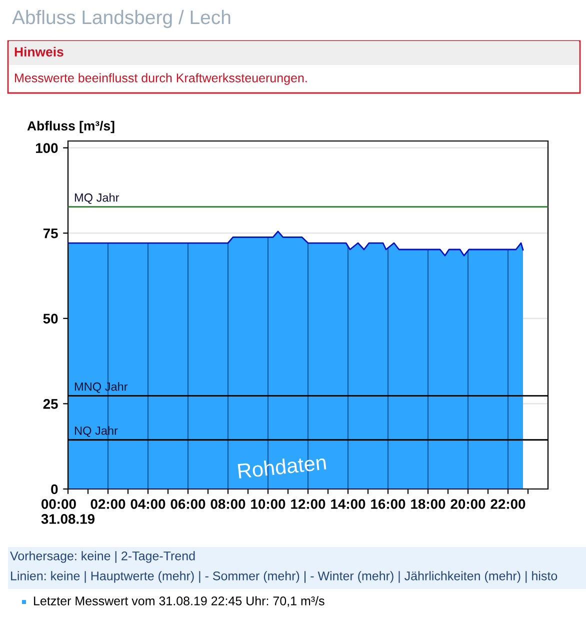 This screenshot has width=586, height=620. I want to click on x-tick-label: 22:00, so click(508, 504).